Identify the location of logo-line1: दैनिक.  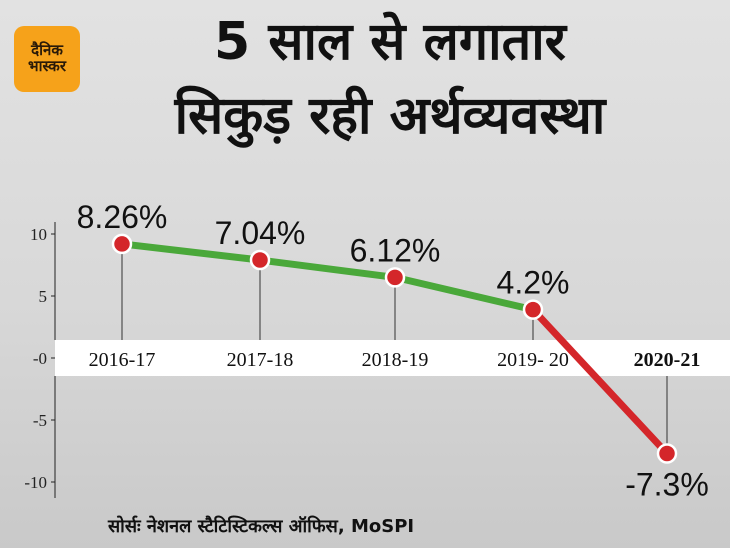
(47, 50).